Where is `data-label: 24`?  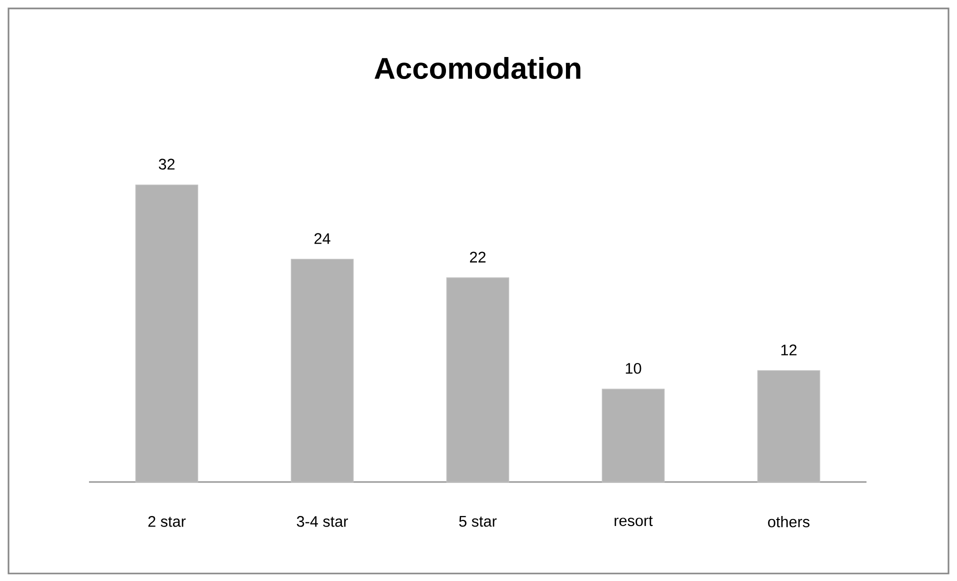 data-label: 24 is located at coordinates (322, 238).